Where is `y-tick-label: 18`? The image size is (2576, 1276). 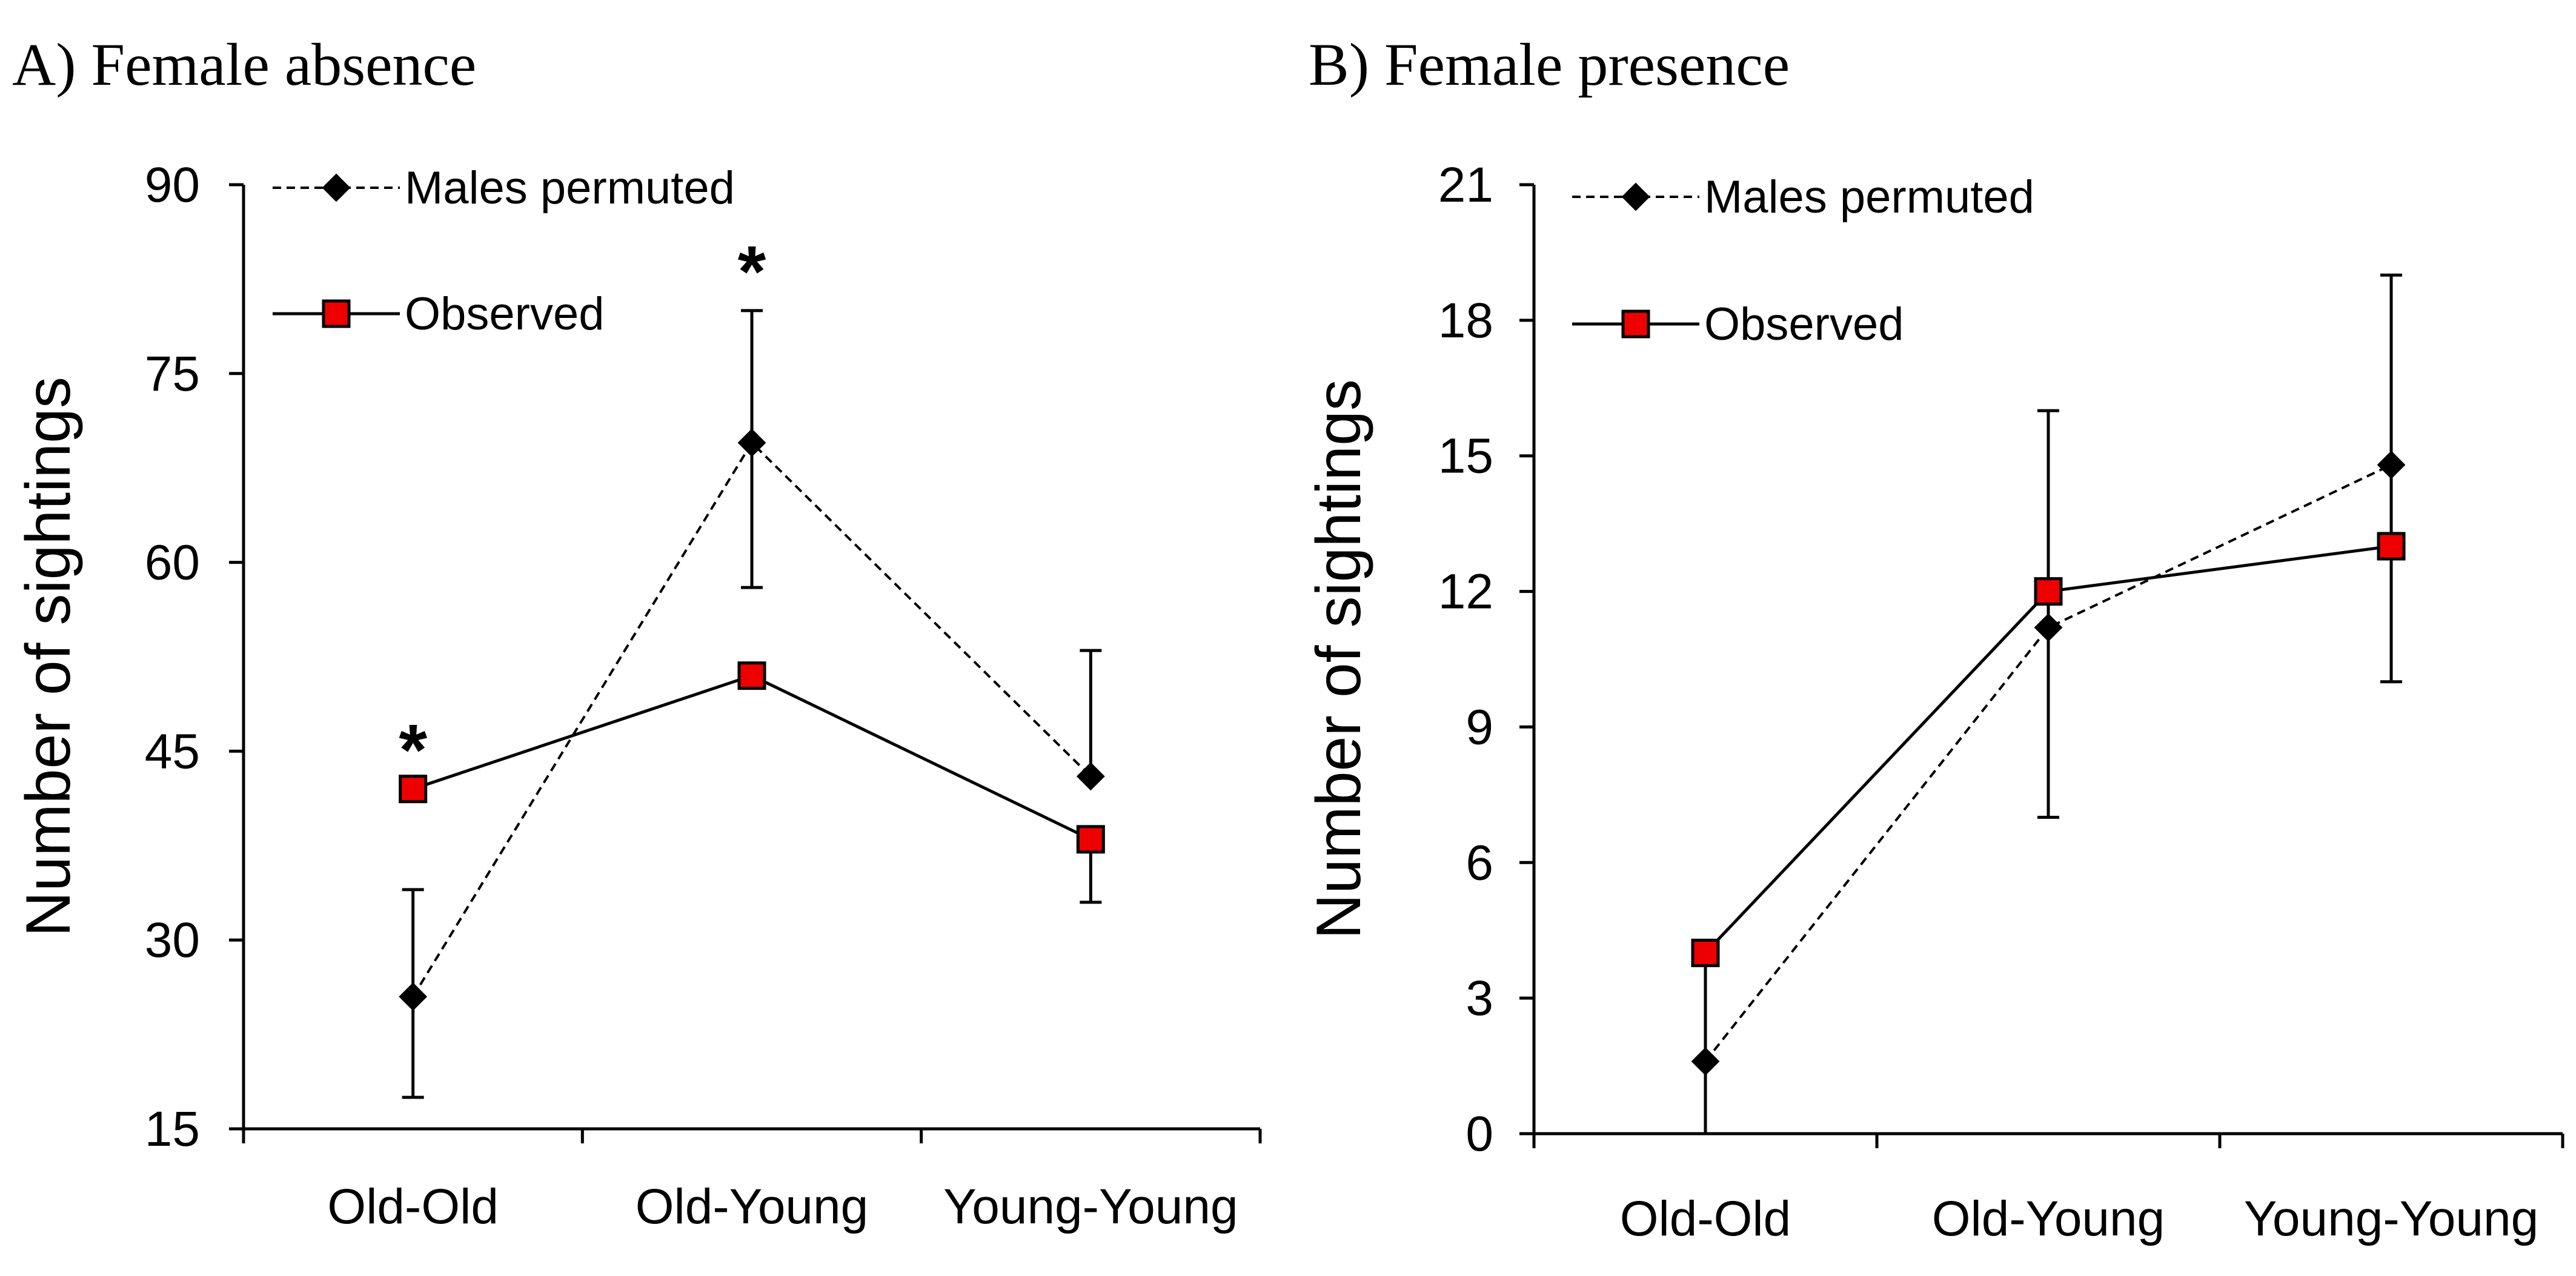 y-tick-label: 18 is located at coordinates (1465, 320).